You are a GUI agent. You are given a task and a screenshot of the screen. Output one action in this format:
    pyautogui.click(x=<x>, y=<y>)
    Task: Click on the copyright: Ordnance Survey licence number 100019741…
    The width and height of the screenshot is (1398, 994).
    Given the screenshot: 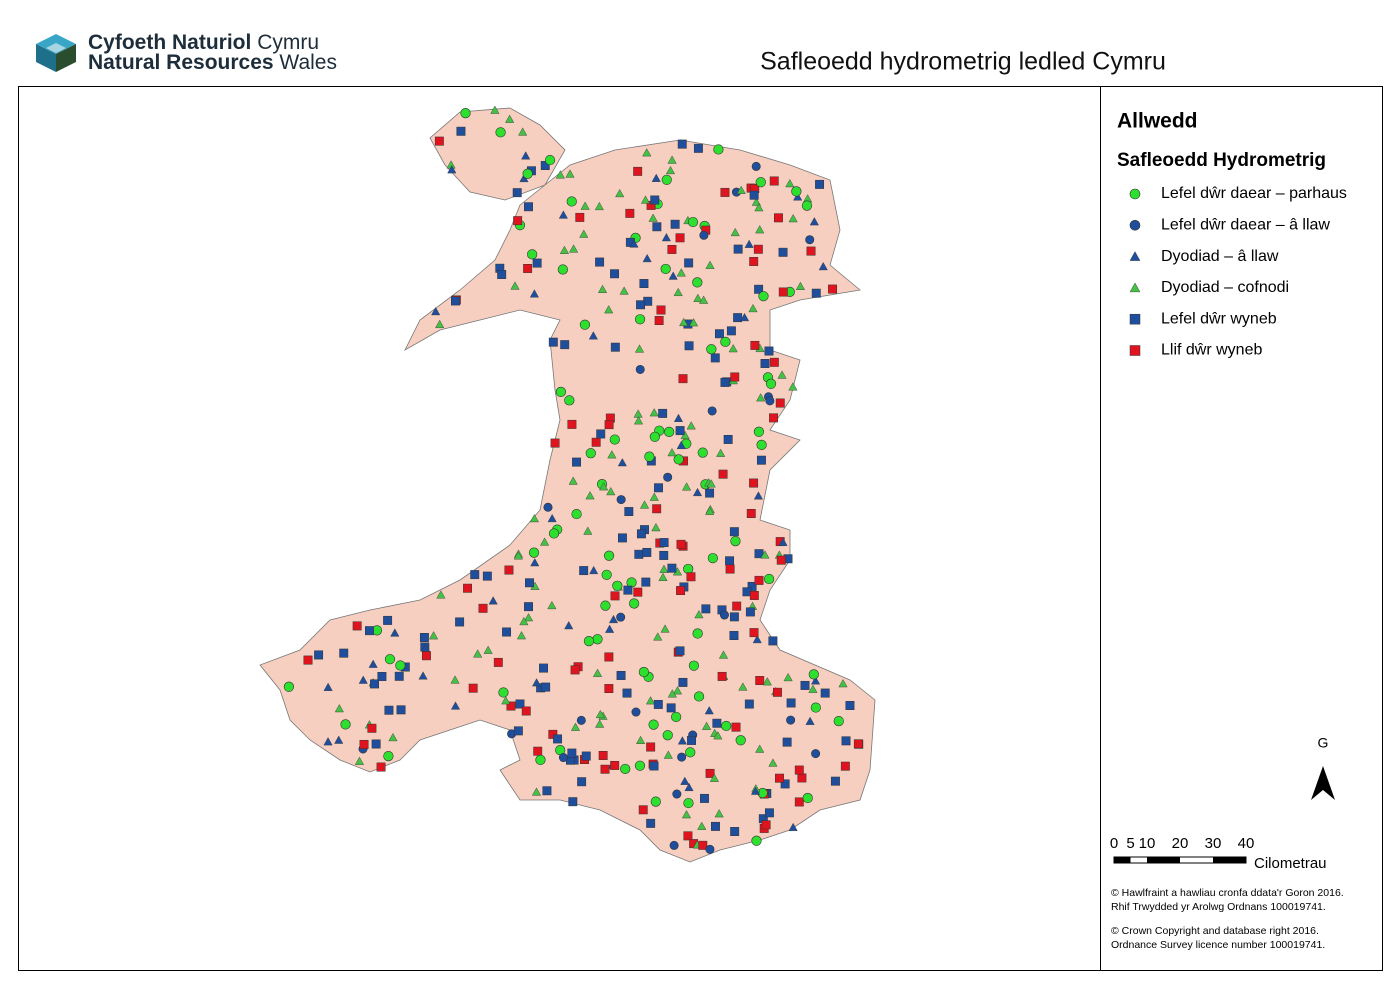 What is the action you would take?
    pyautogui.click(x=1218, y=945)
    